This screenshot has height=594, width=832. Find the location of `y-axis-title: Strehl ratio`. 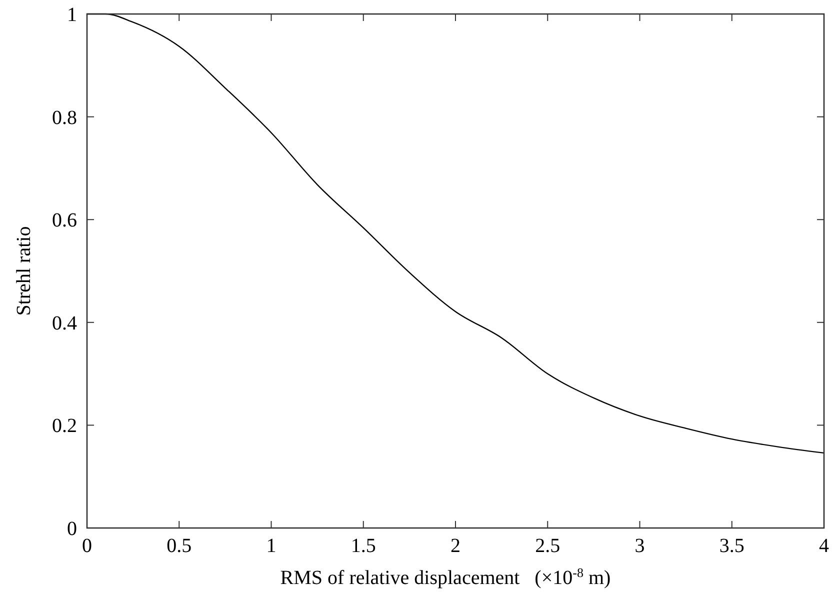

y-axis-title: Strehl ratio is located at coordinates (24, 271).